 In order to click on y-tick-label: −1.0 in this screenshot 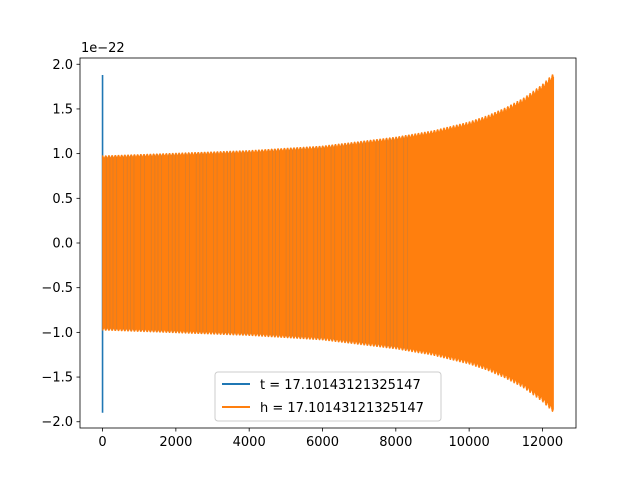, I will do `click(57, 333)`.